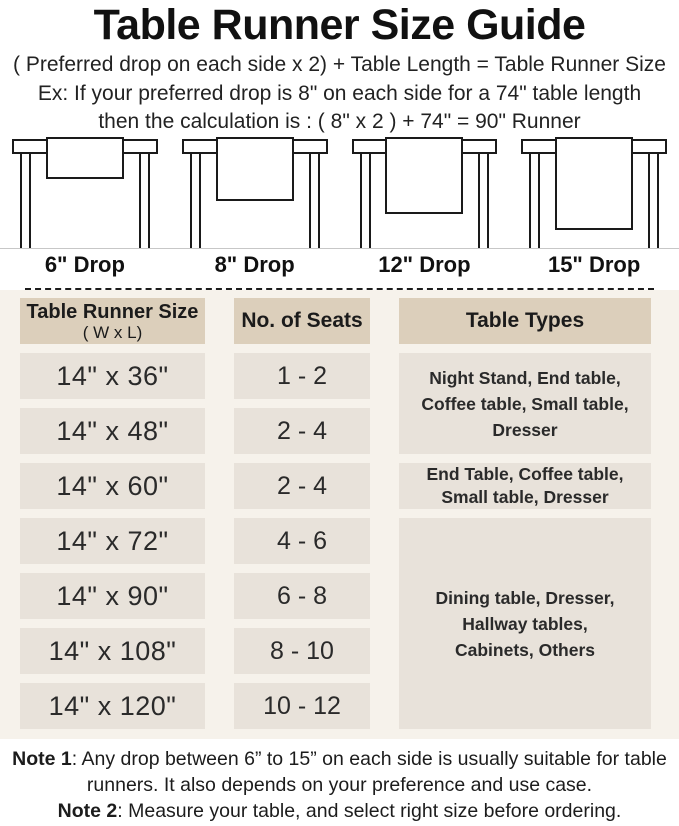  What do you see at coordinates (302, 706) in the screenshot?
I see `seats-value: 10 - 12` at bounding box center [302, 706].